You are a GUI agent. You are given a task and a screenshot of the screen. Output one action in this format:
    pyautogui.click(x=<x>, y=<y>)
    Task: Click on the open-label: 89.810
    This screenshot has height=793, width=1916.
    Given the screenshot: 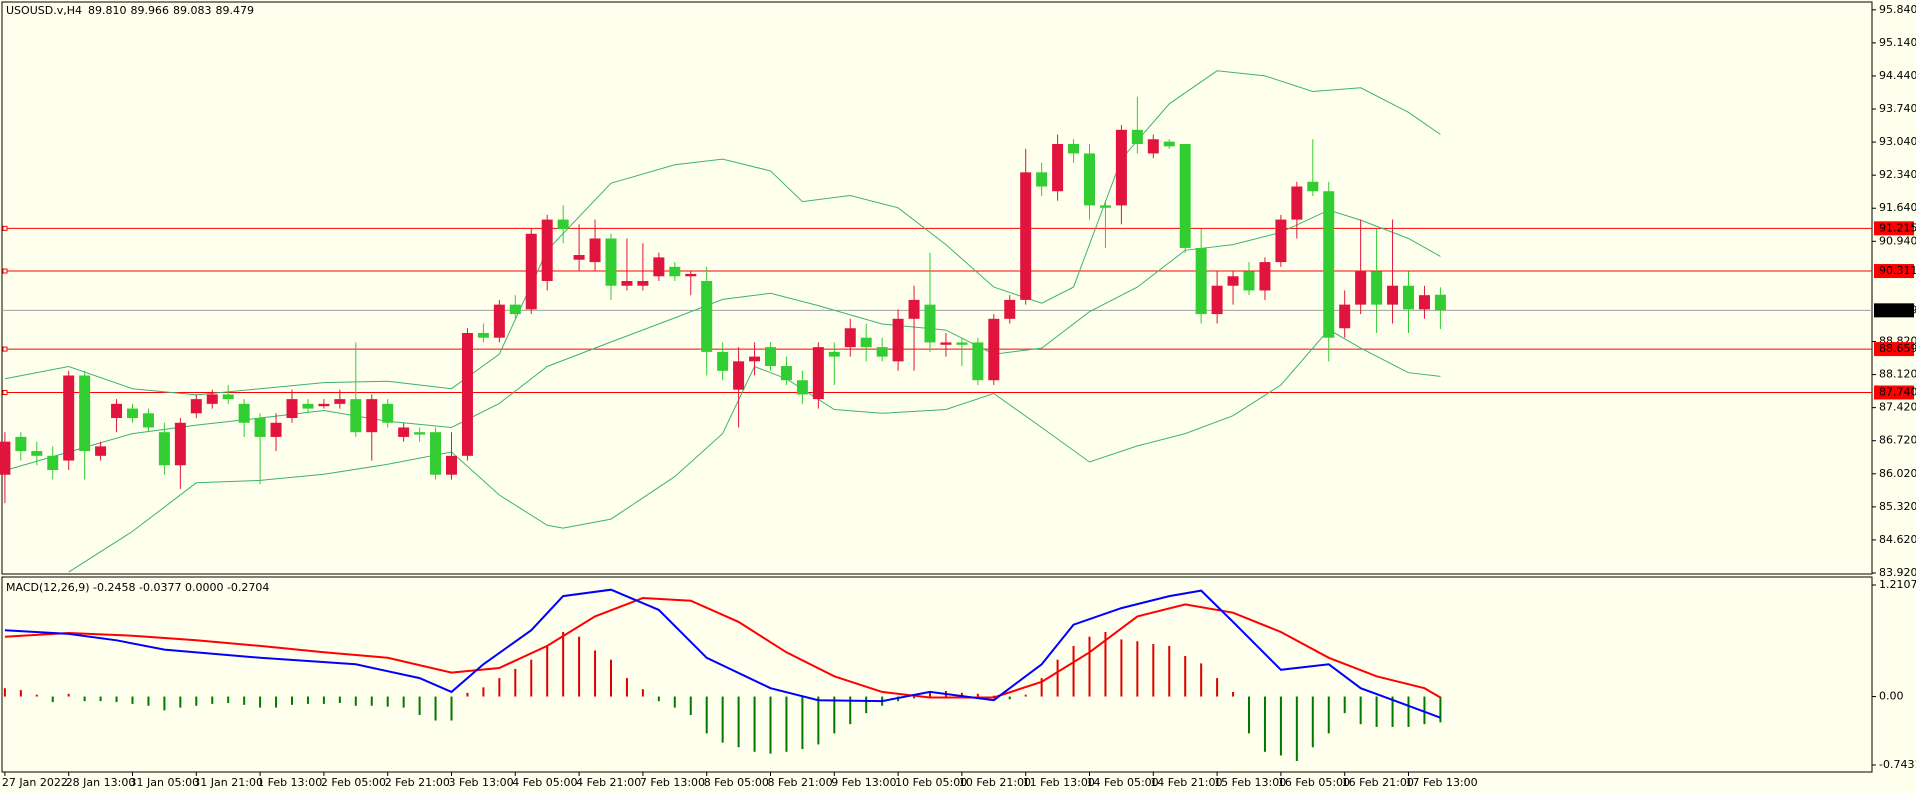 What is the action you would take?
    pyautogui.click(x=107, y=10)
    